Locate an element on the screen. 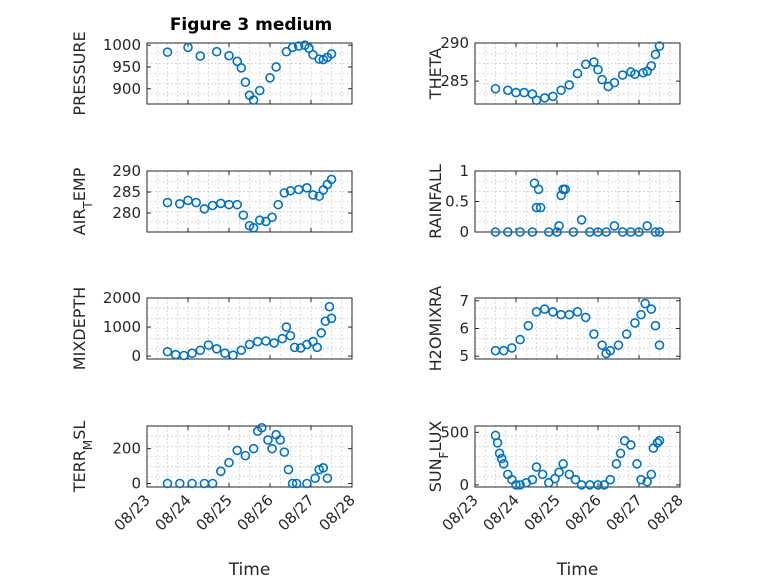  y-axis-label-main: TERR is located at coordinates (79, 471).